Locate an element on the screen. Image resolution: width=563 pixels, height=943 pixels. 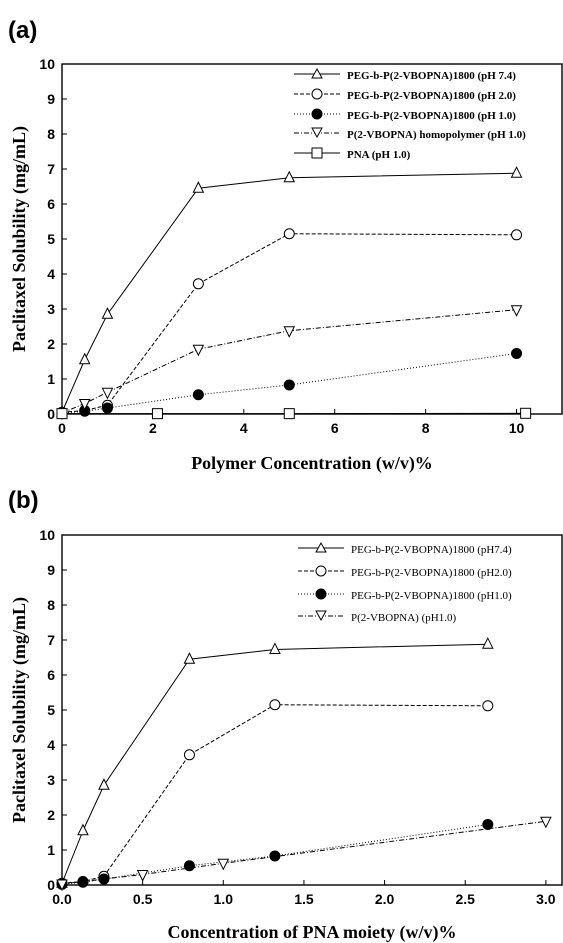
legend-item: PEG-b-P(2-VBOPNA)1800 (pH7.4) is located at coordinates (405, 548).